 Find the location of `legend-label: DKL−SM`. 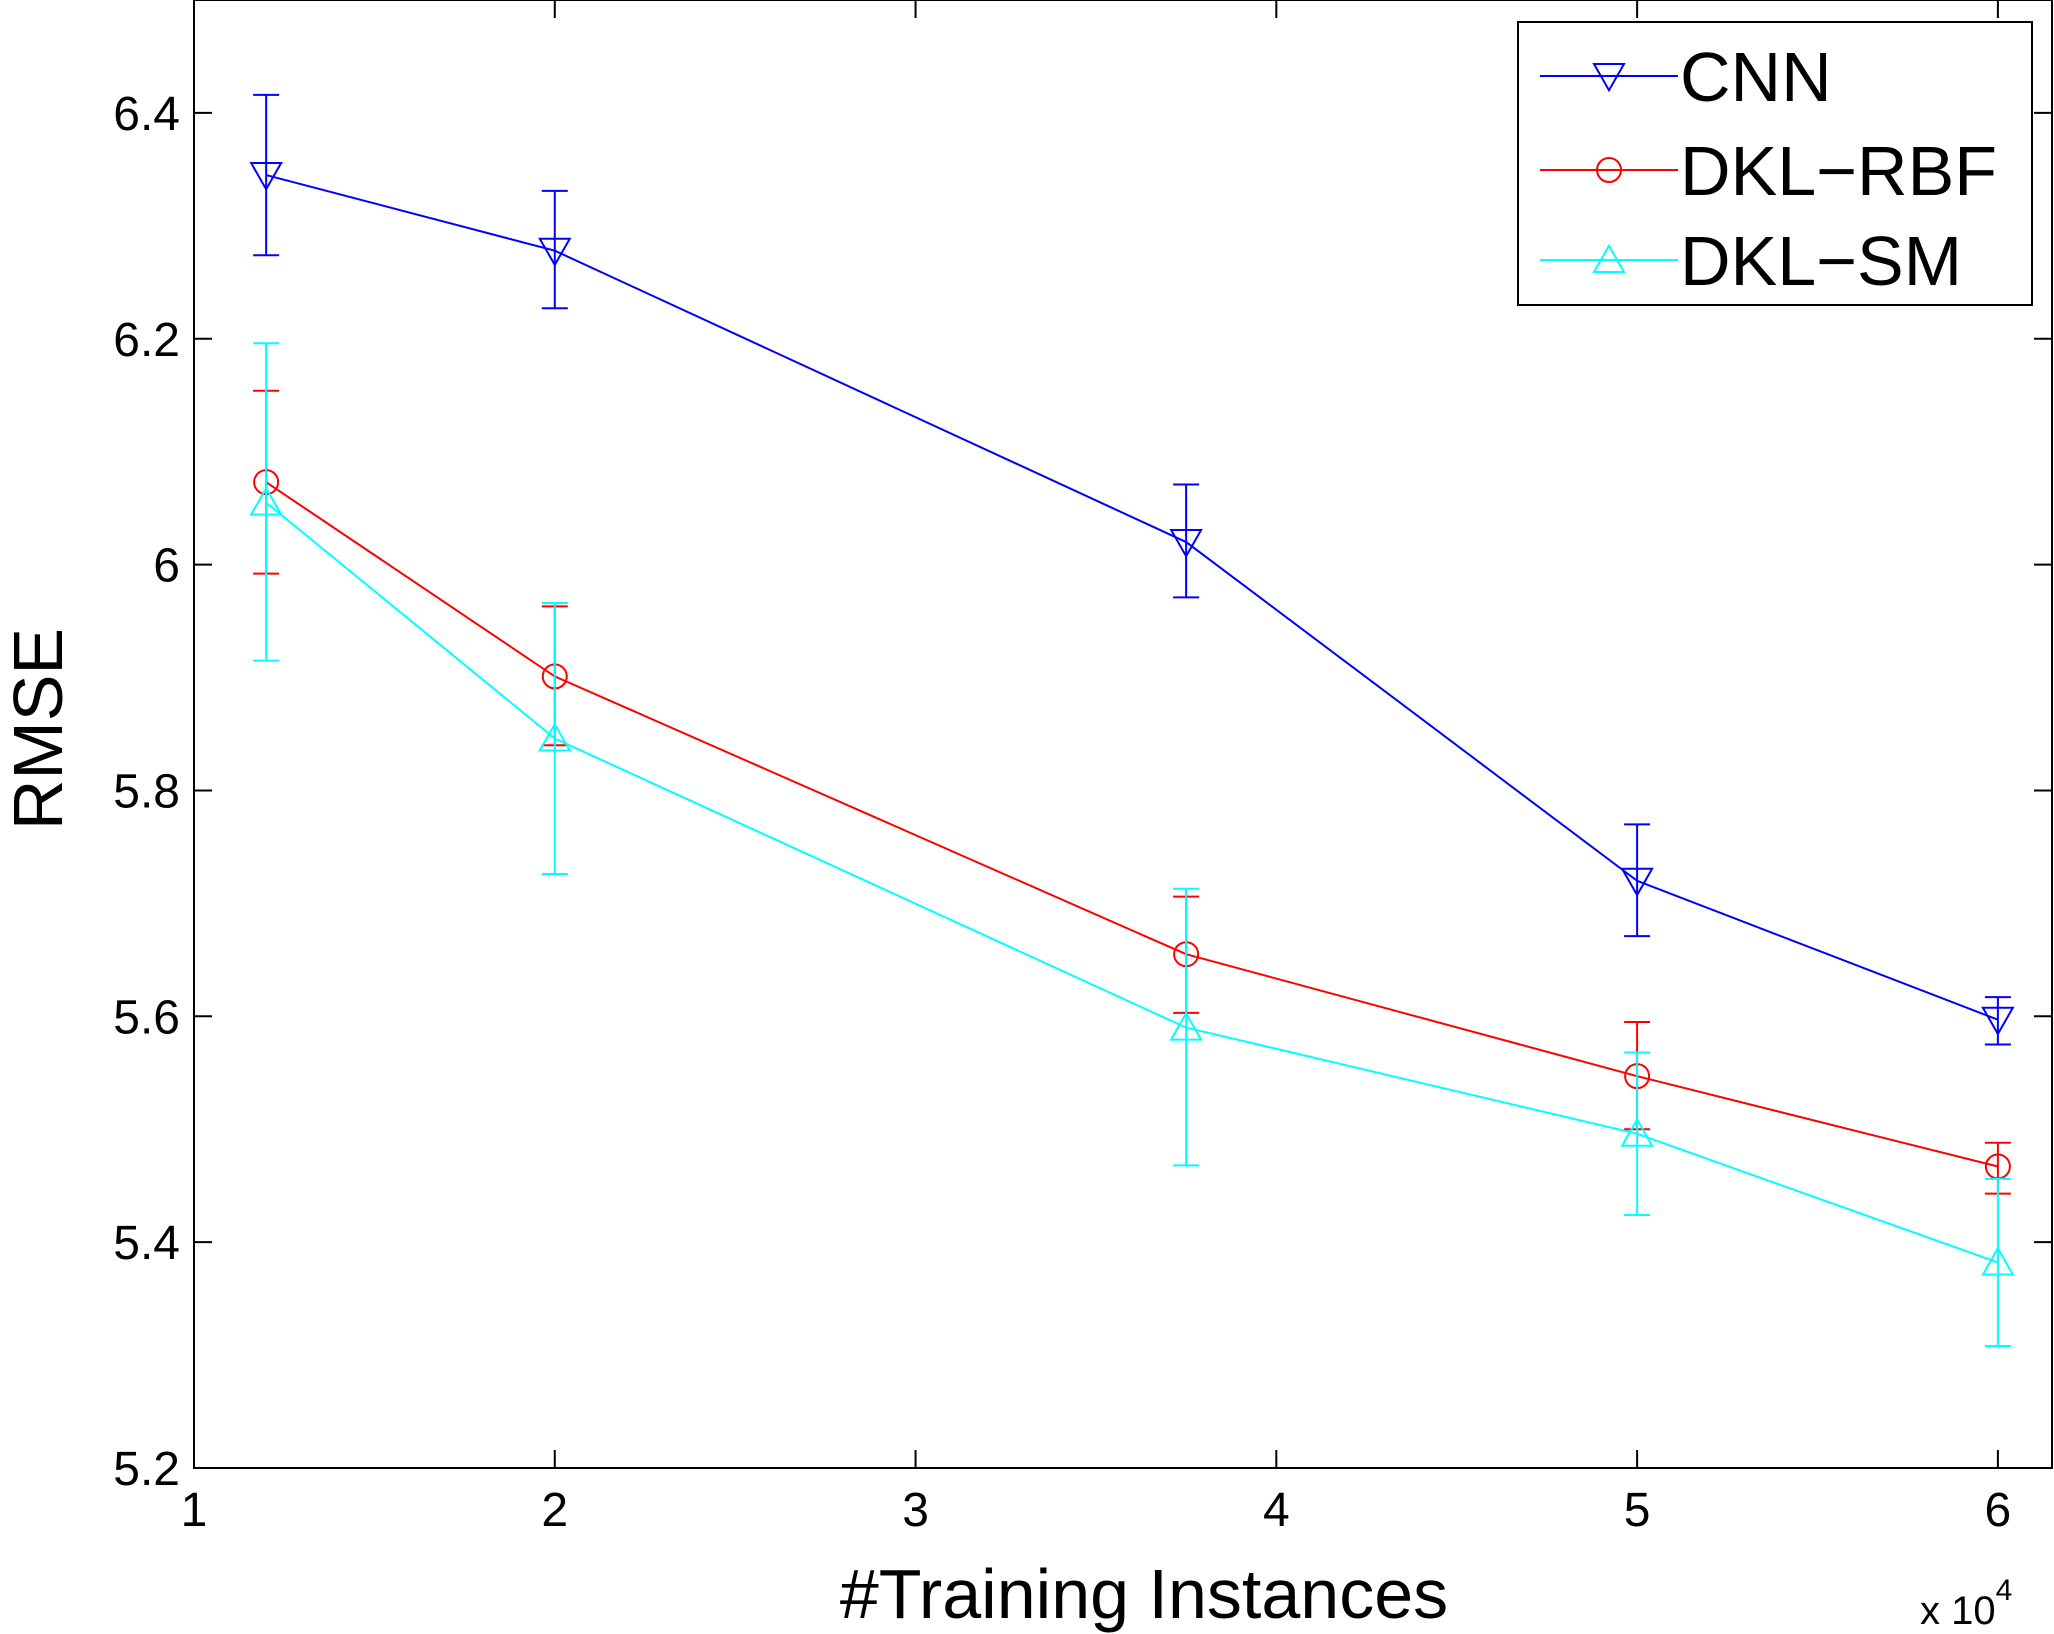

legend-label: DKL−SM is located at coordinates (1821, 261).